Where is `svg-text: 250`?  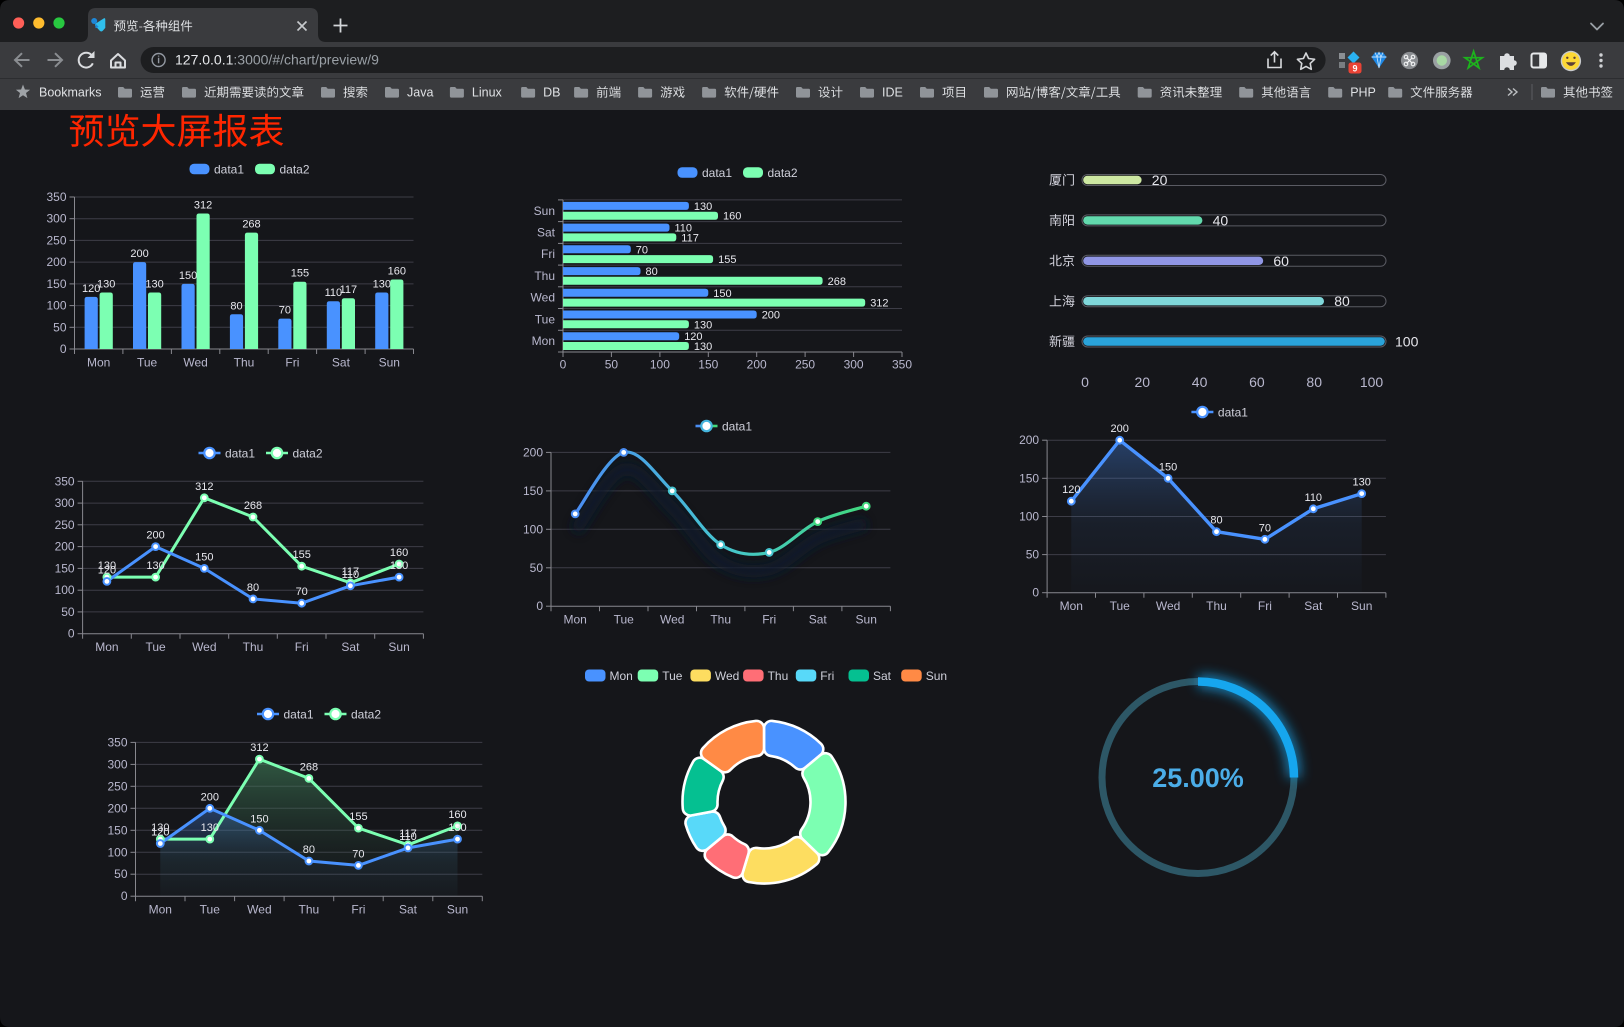
svg-text: 250 is located at coordinates (805, 365).